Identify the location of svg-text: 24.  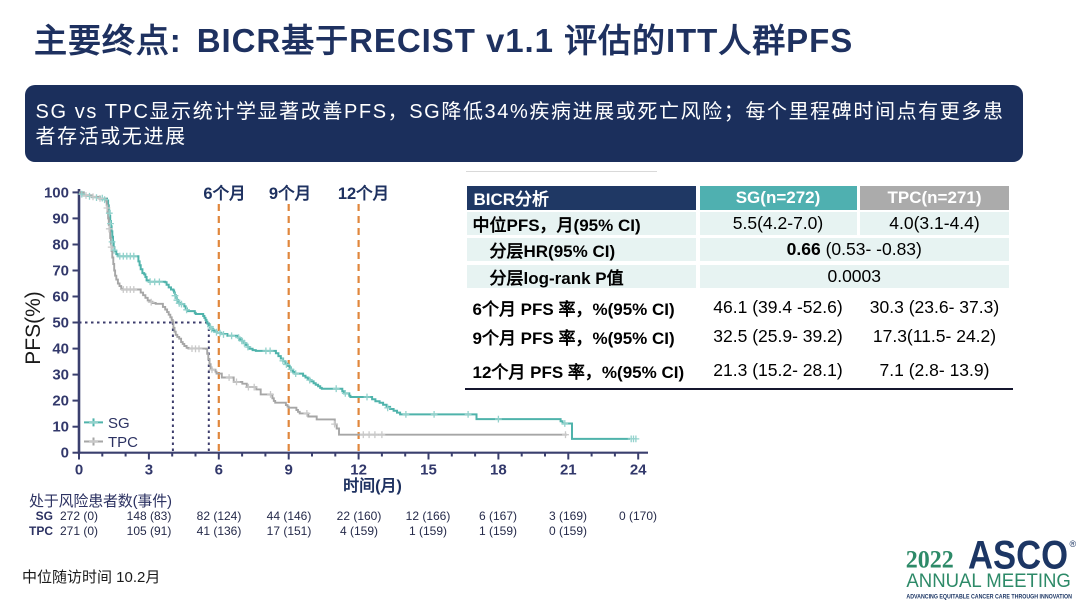
(638, 470).